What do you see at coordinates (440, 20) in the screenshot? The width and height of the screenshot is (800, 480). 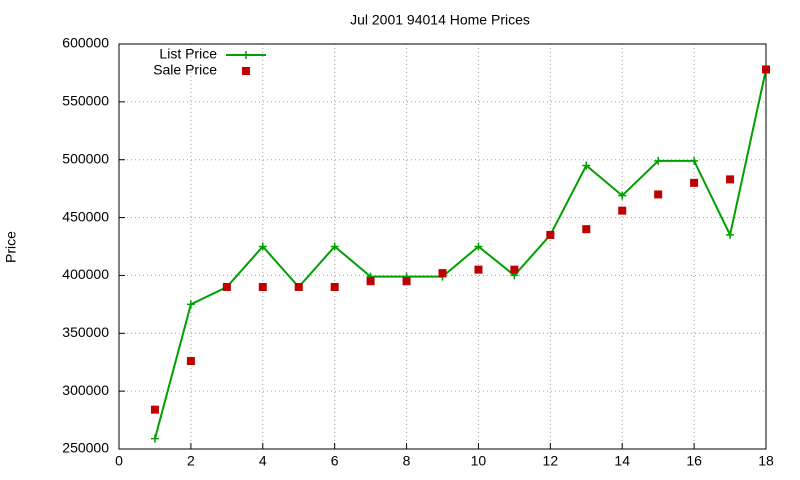 I see `chart-title: Jul 2001 94014 Home Prices` at bounding box center [440, 20].